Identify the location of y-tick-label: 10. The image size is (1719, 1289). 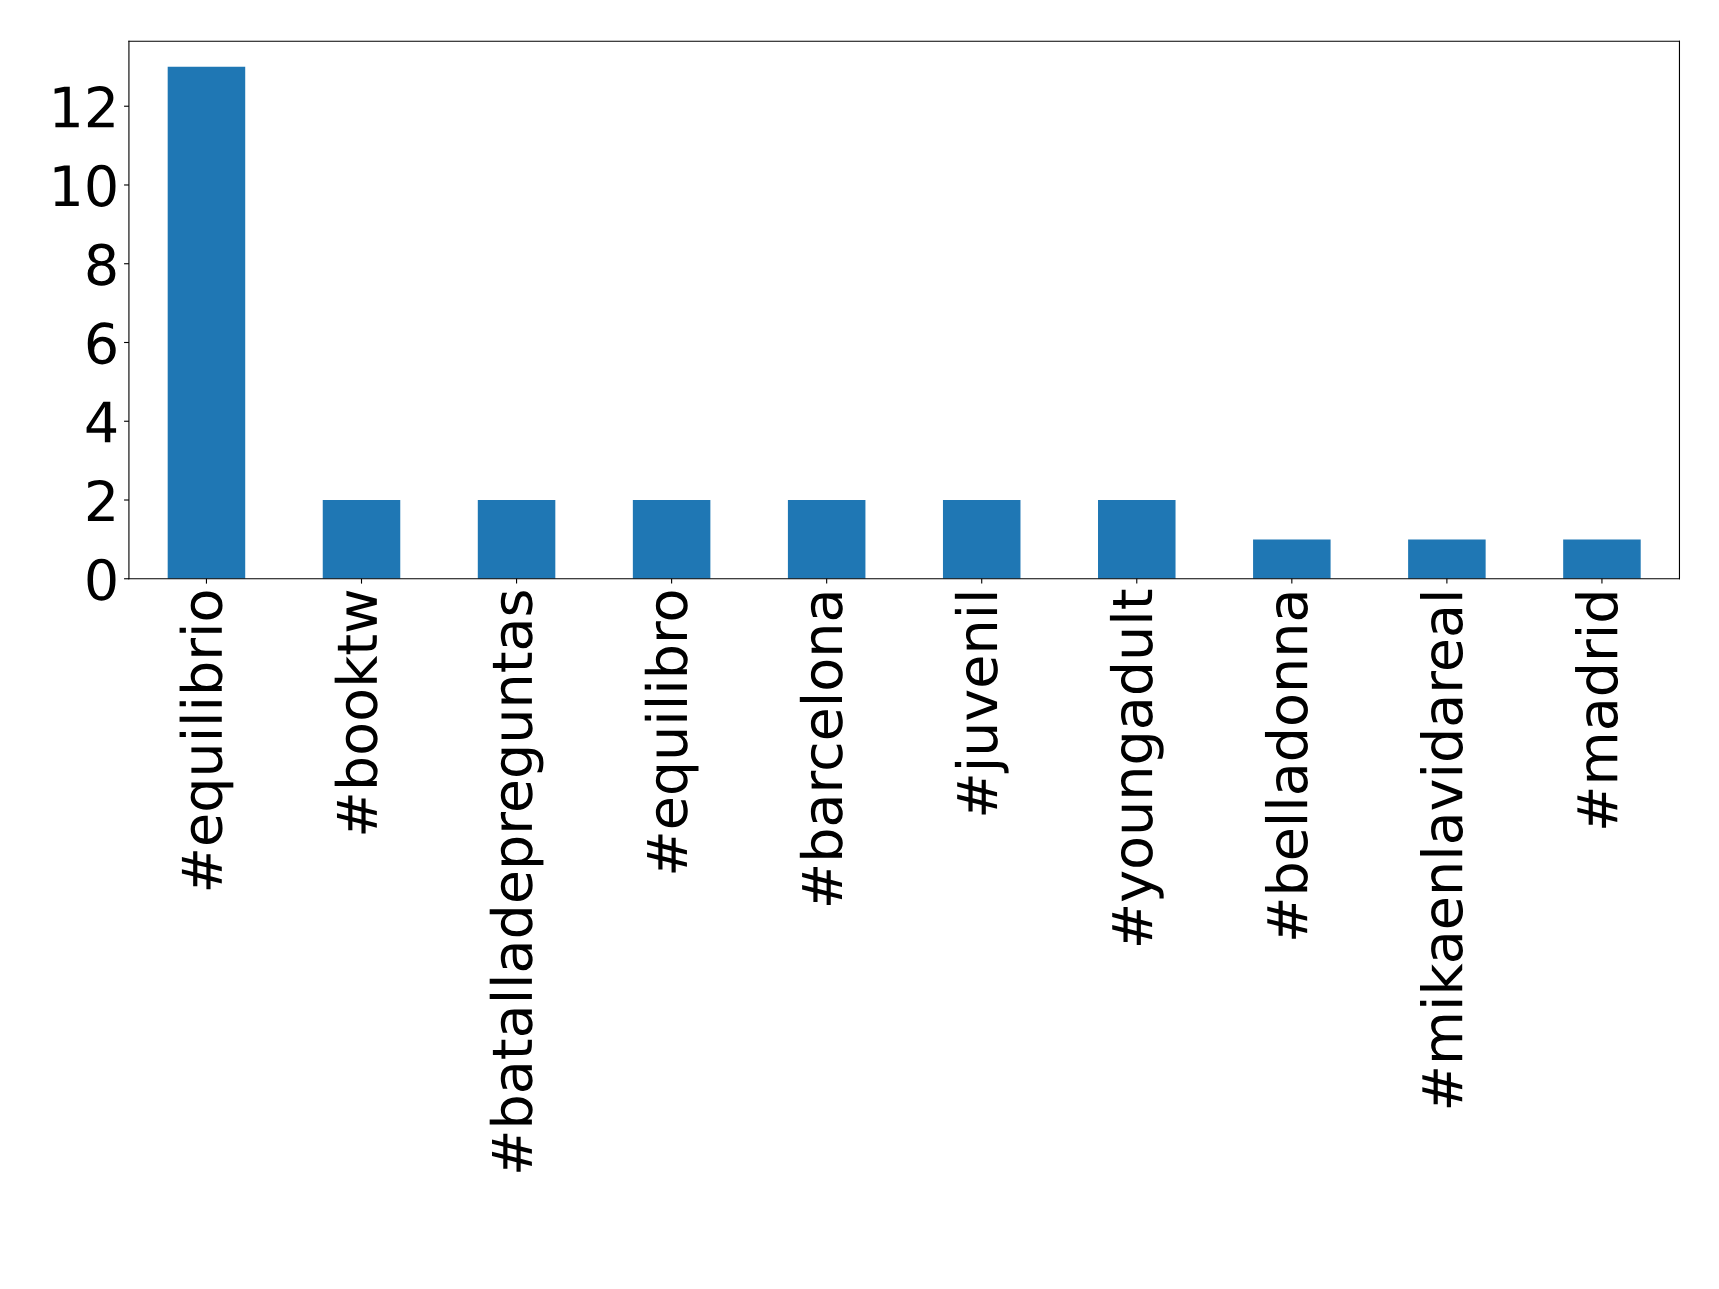
(85, 185).